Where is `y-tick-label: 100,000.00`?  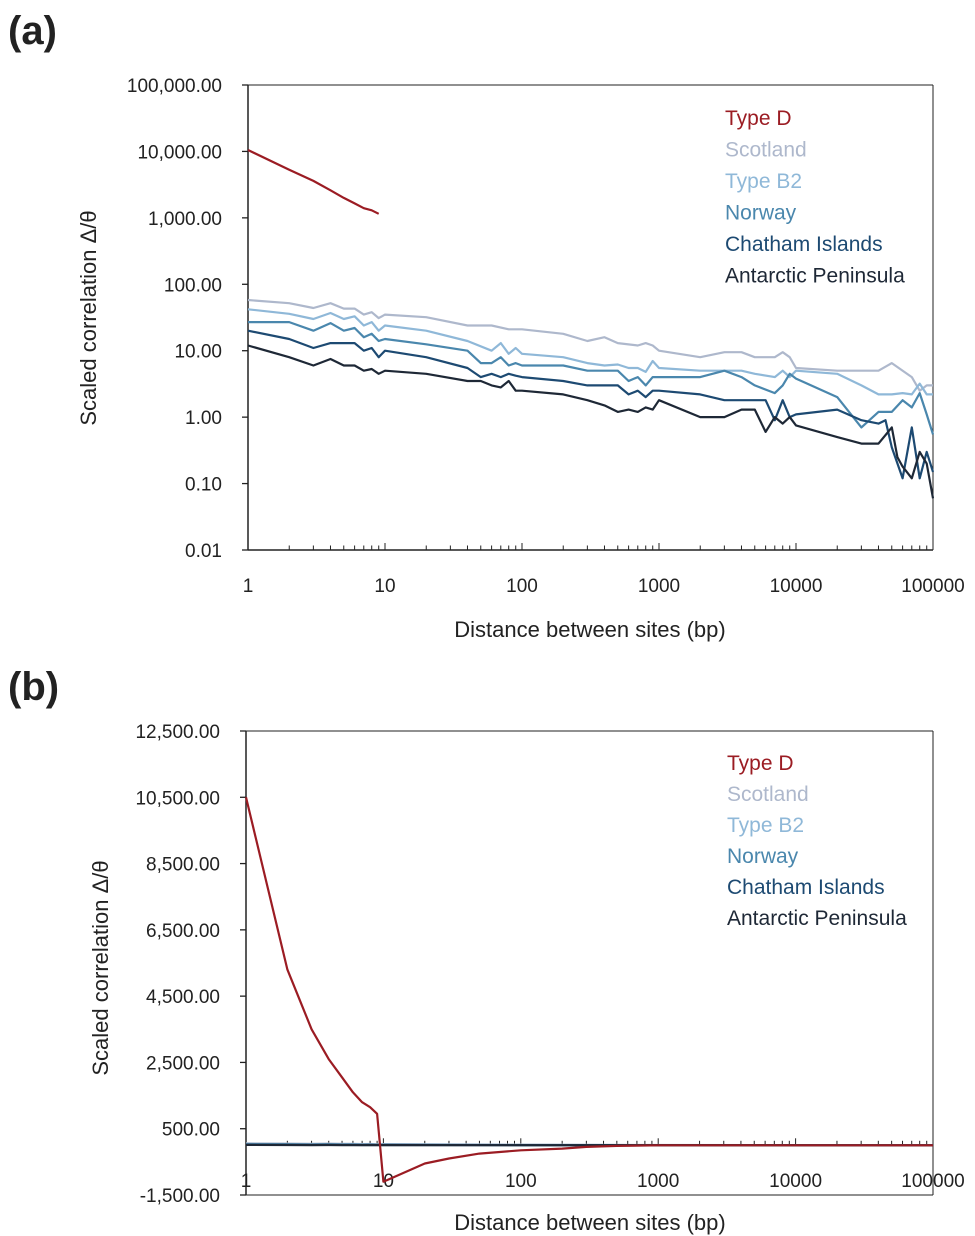
y-tick-label: 100,000.00 is located at coordinates (174, 86).